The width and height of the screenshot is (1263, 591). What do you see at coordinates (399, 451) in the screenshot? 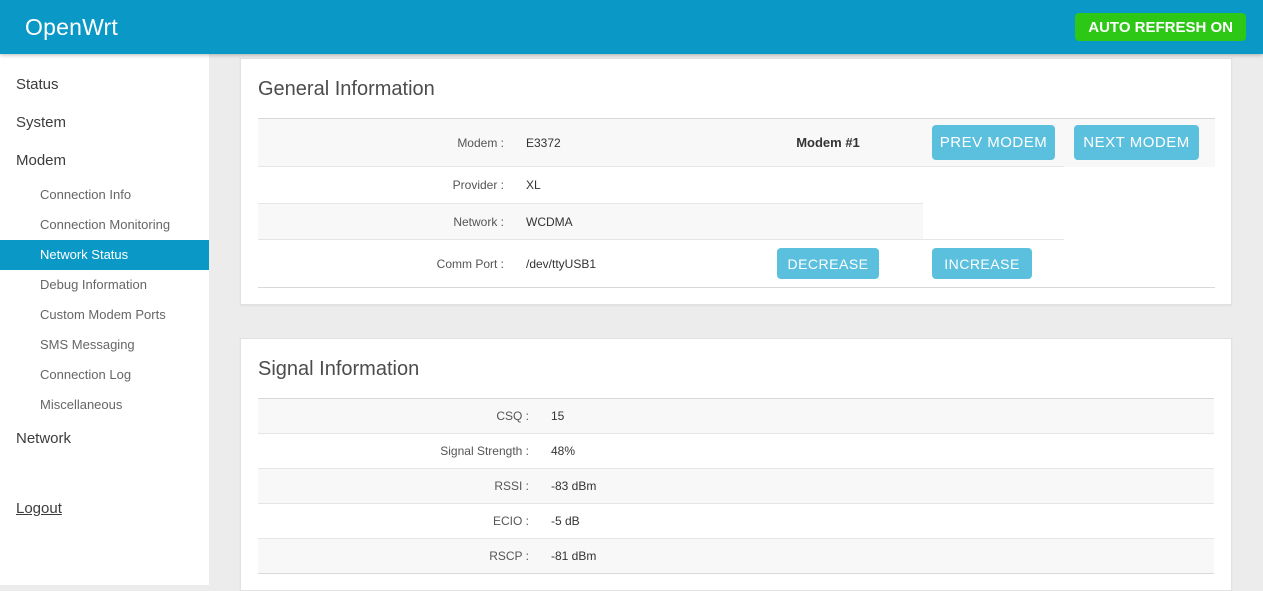
I see `signal-row-label: Signal Strength :` at bounding box center [399, 451].